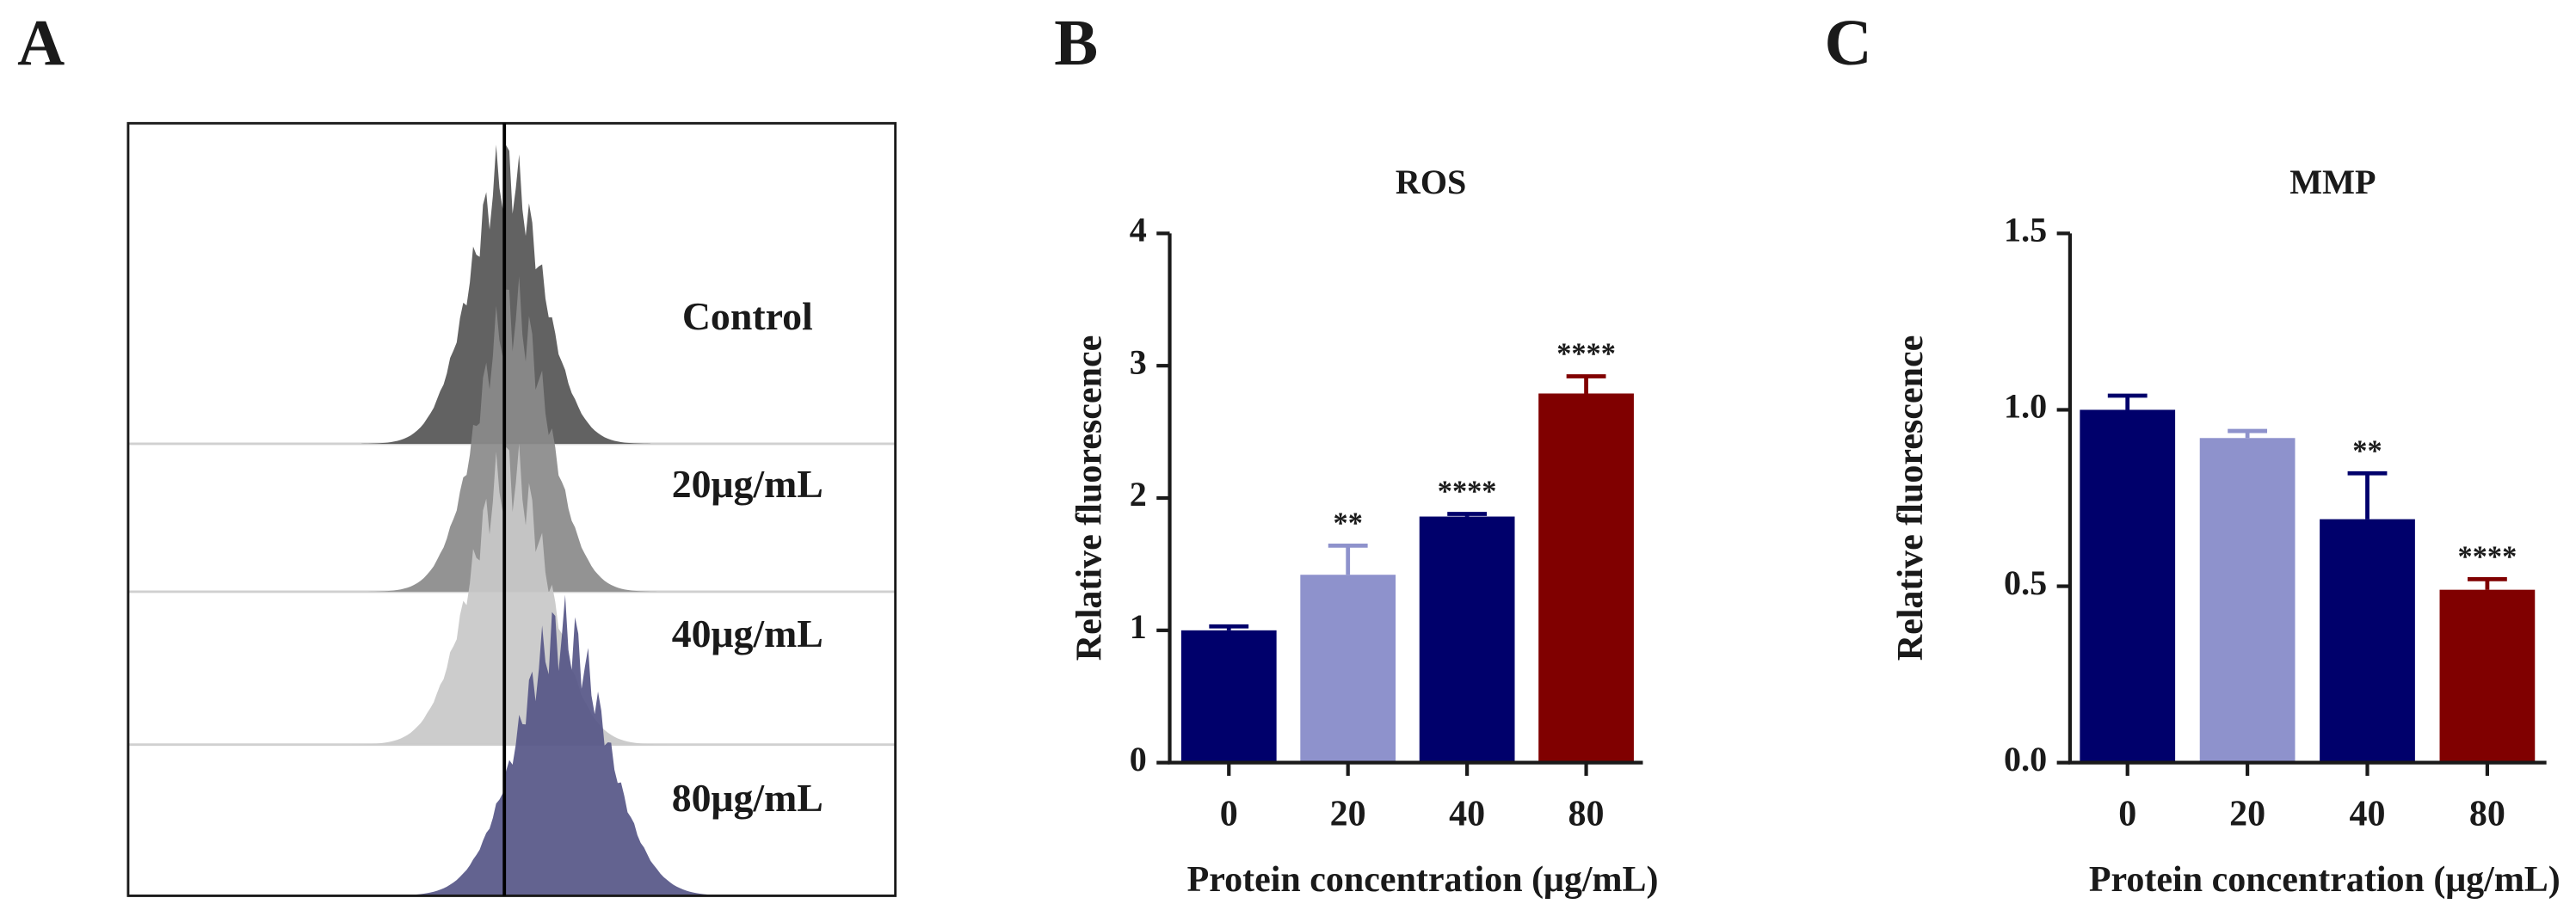  What do you see at coordinates (1139, 361) in the screenshot?
I see `y-tick-label: 3` at bounding box center [1139, 361].